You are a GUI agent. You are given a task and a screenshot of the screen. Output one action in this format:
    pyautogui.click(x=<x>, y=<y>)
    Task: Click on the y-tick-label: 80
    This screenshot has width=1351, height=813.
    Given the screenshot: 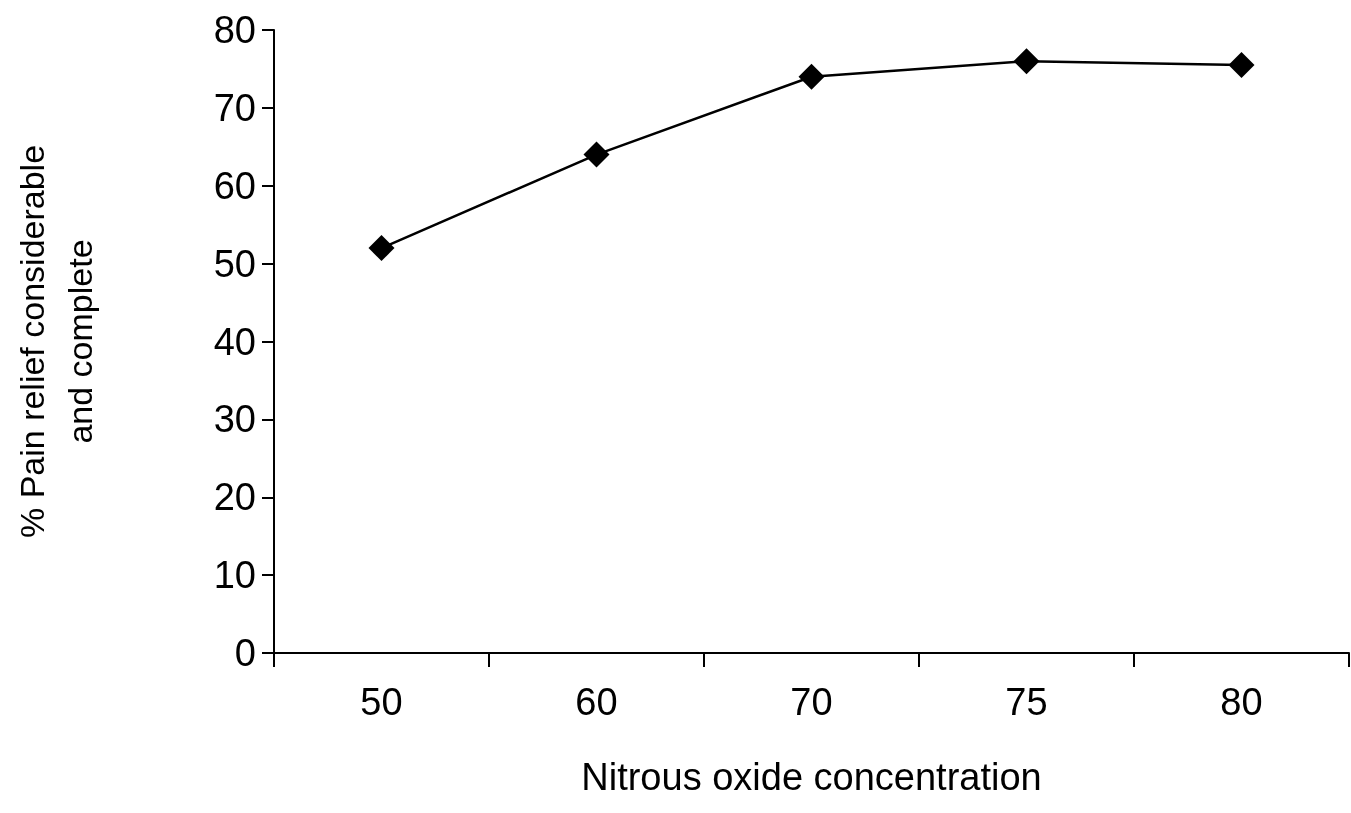 What is the action you would take?
    pyautogui.click(x=234, y=30)
    